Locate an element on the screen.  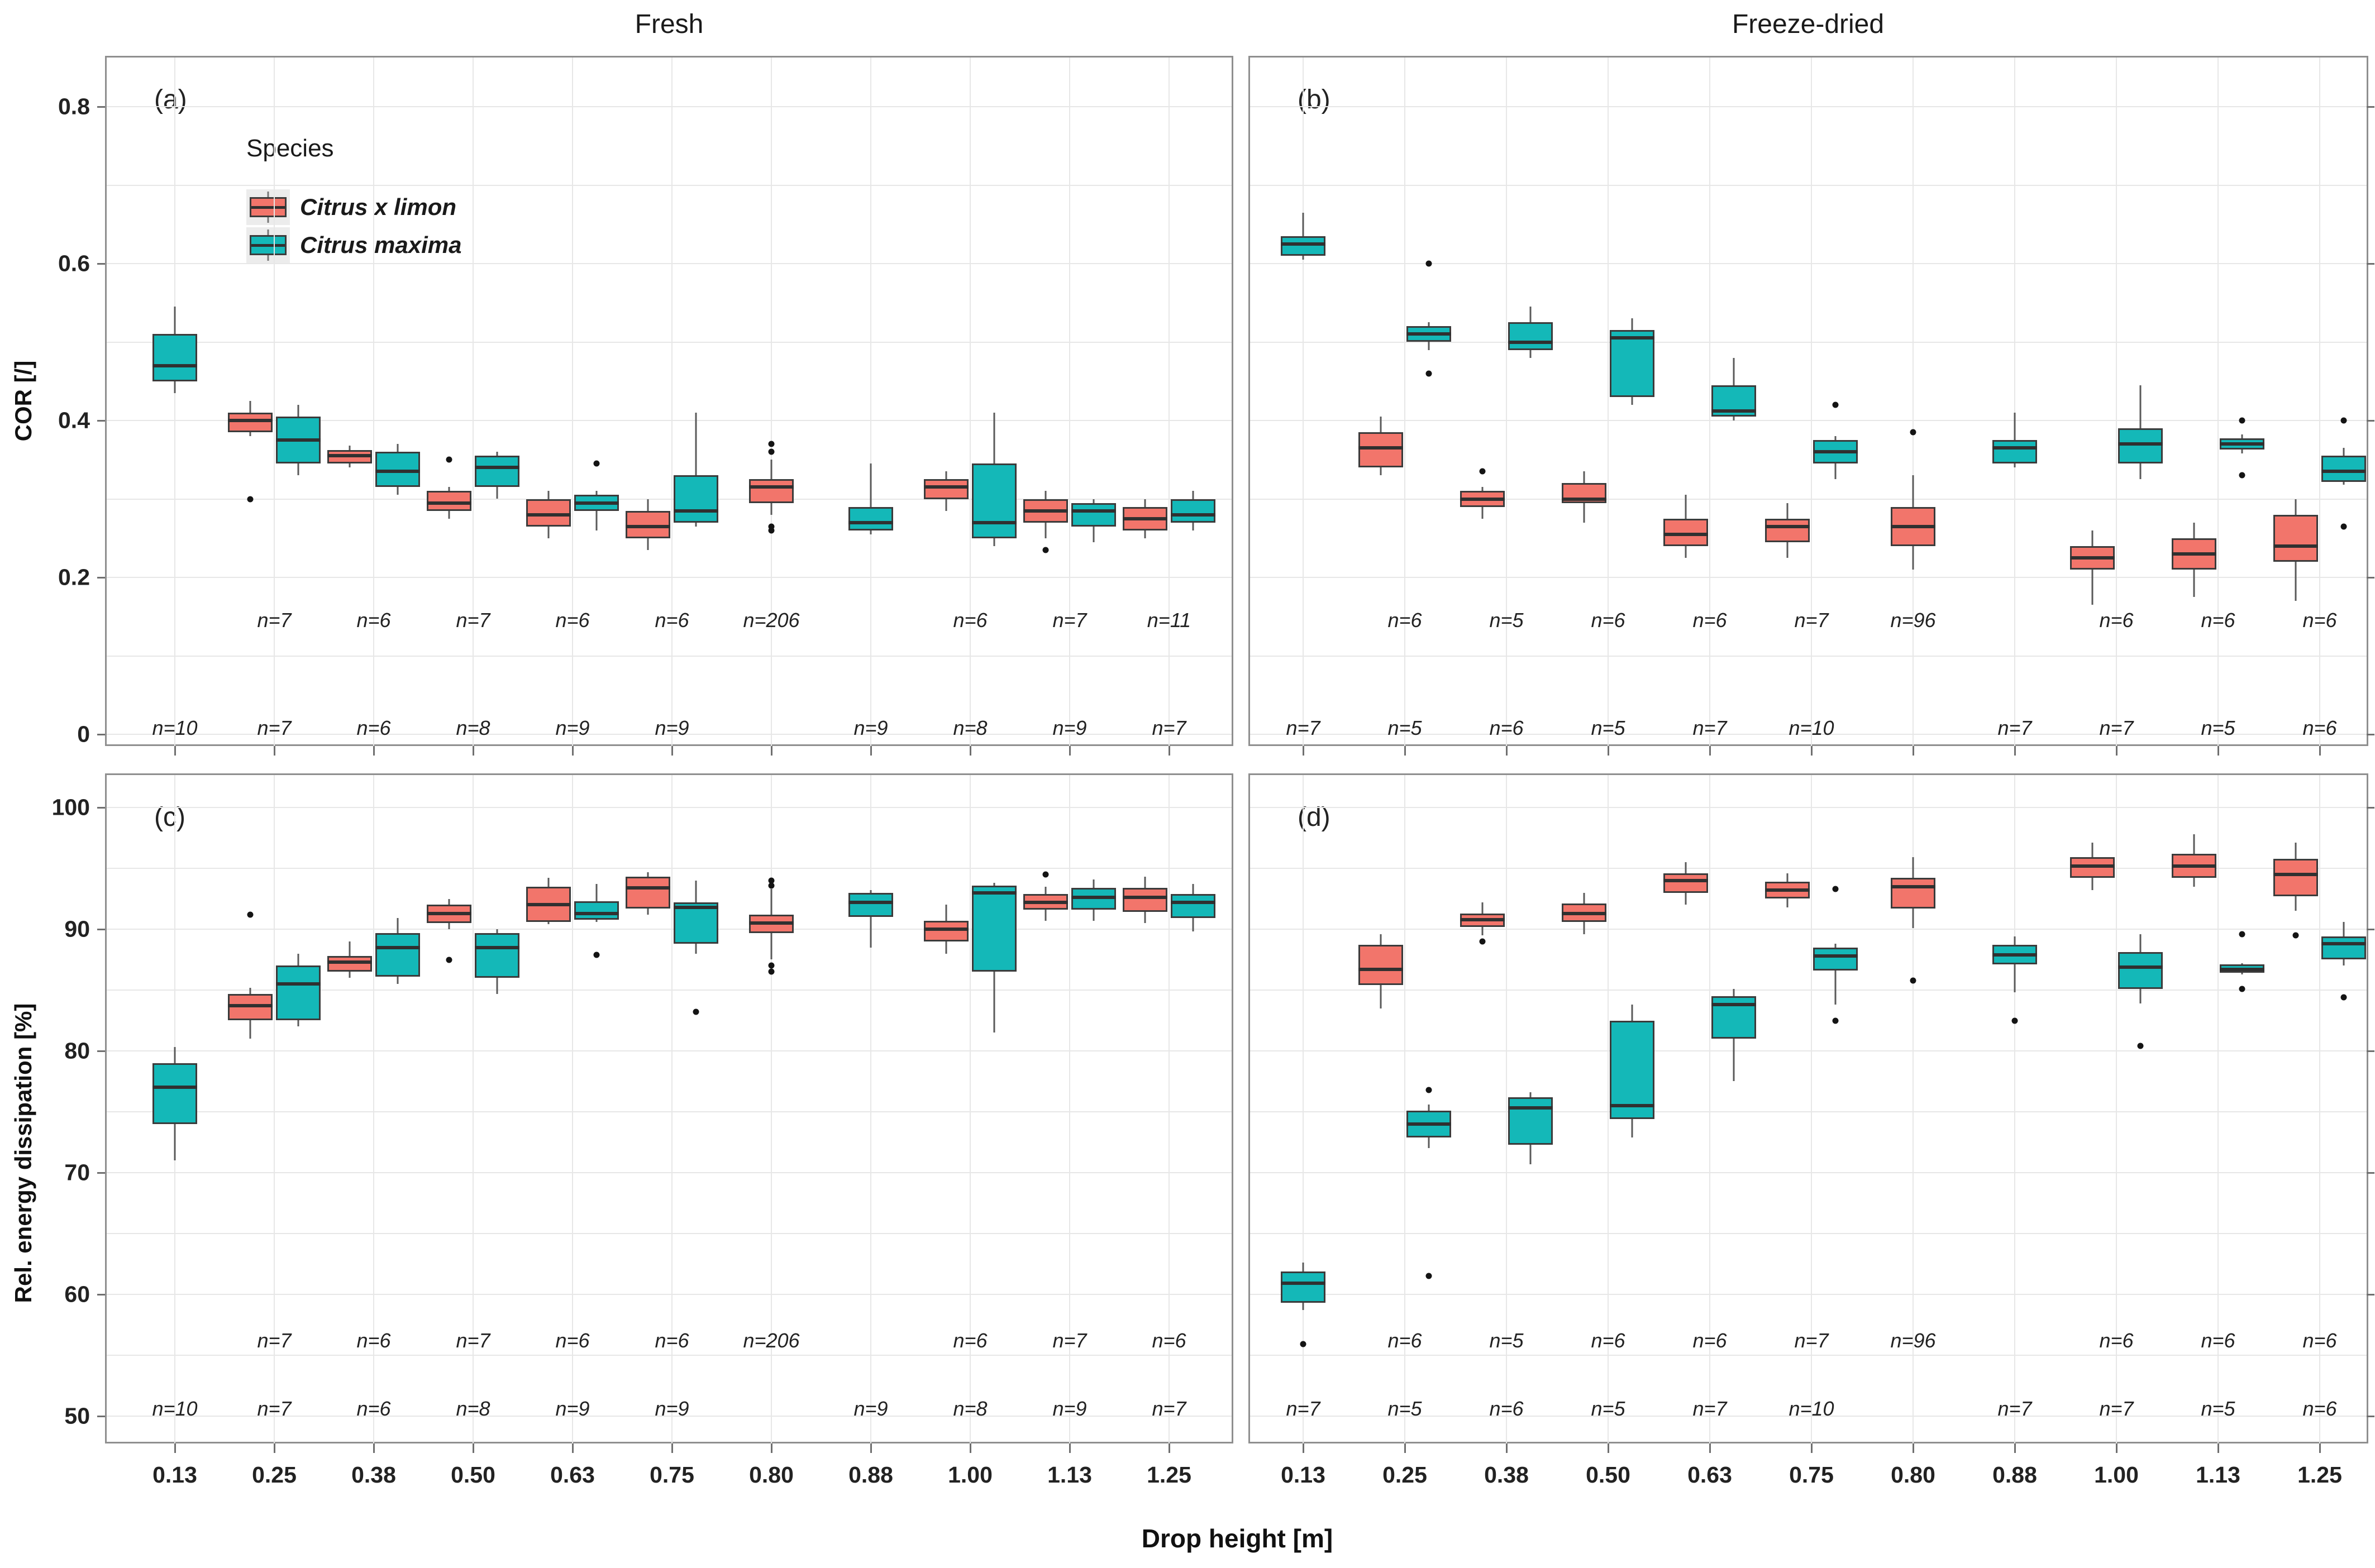
n-count-label: n=96 is located at coordinates (1913, 1340).